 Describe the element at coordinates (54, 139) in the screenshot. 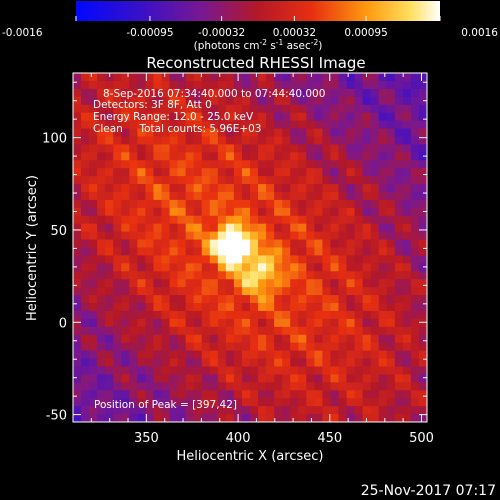

I see `y-tick-label: 100` at that location.